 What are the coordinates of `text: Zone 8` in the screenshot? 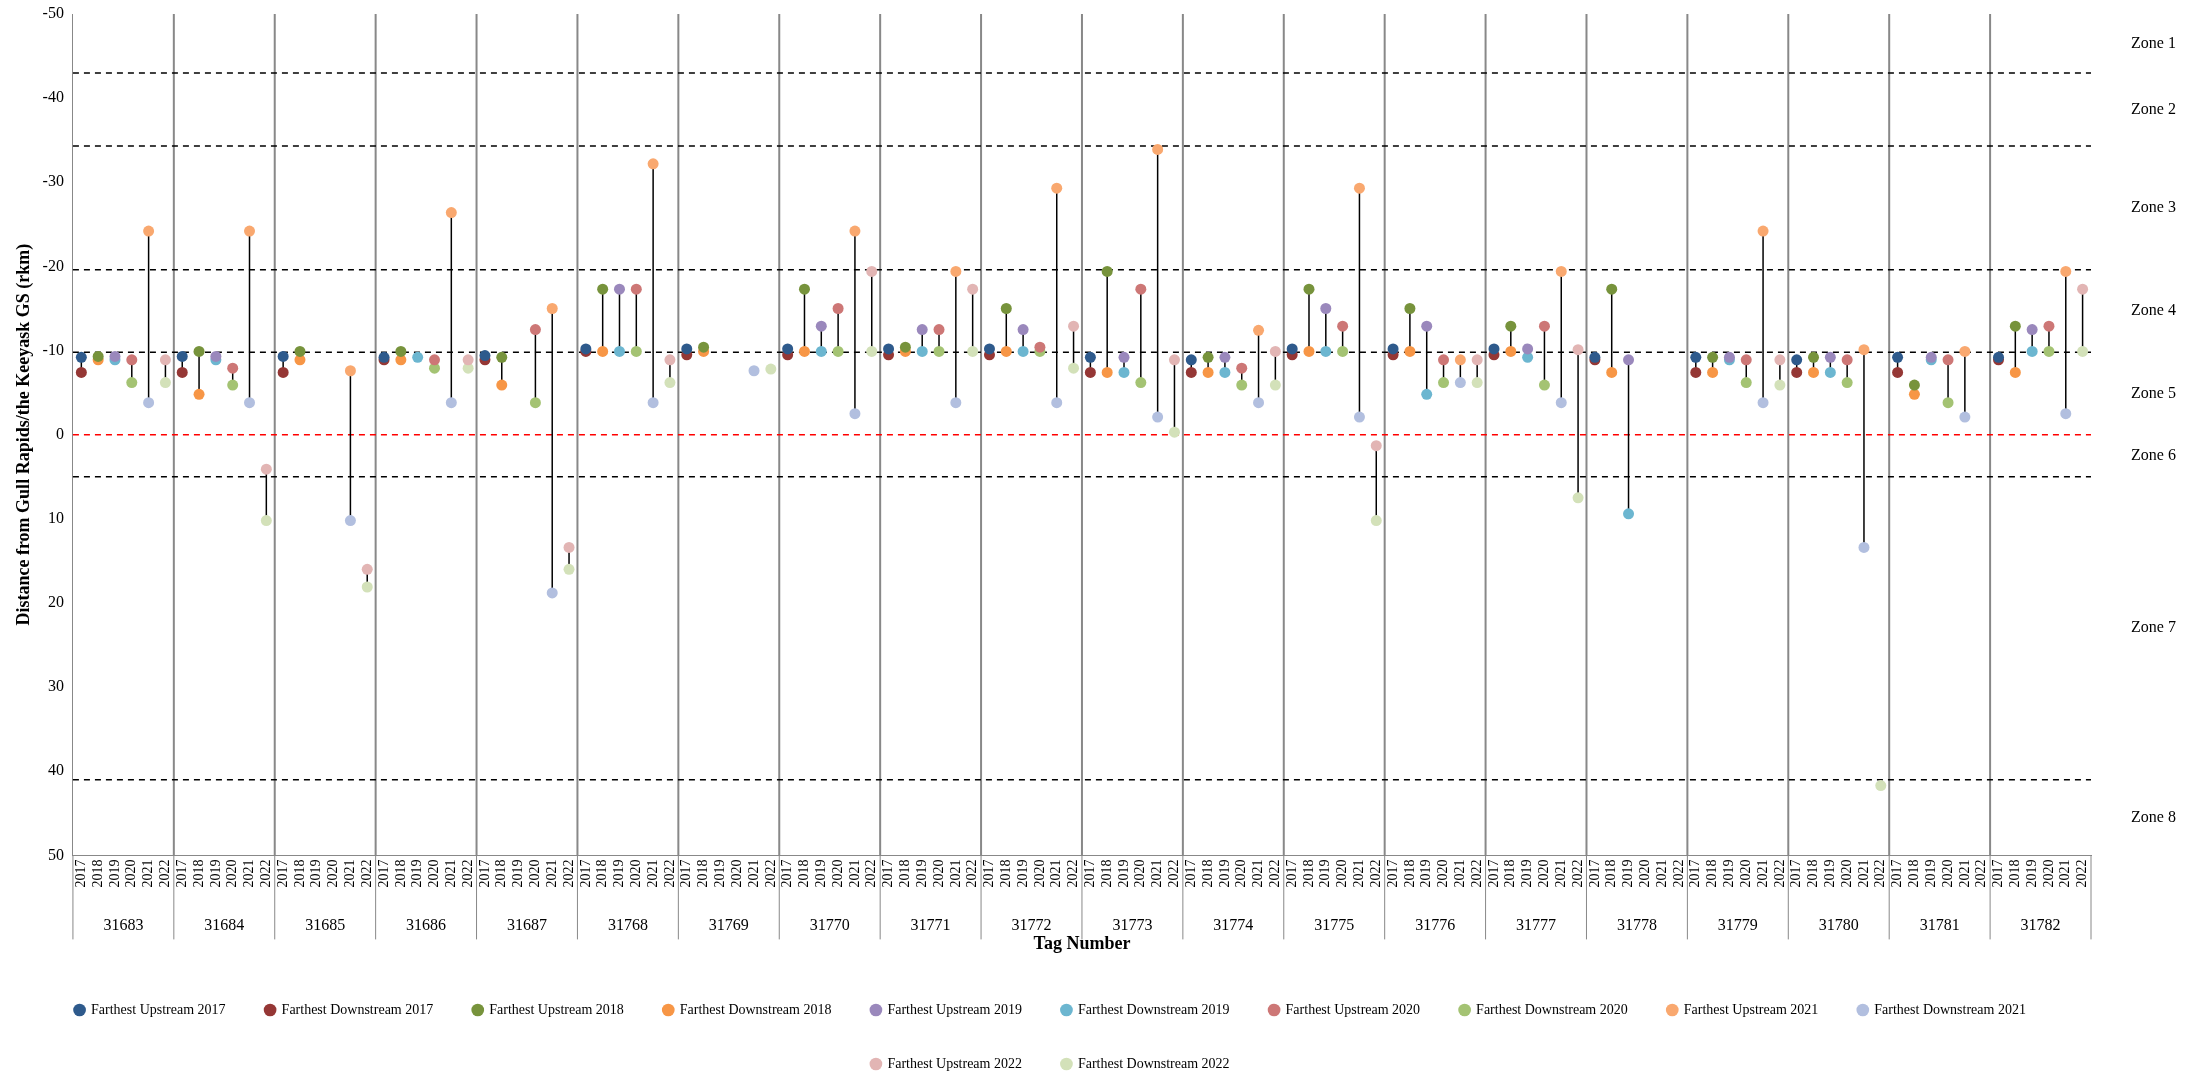 It's located at (2153, 816).